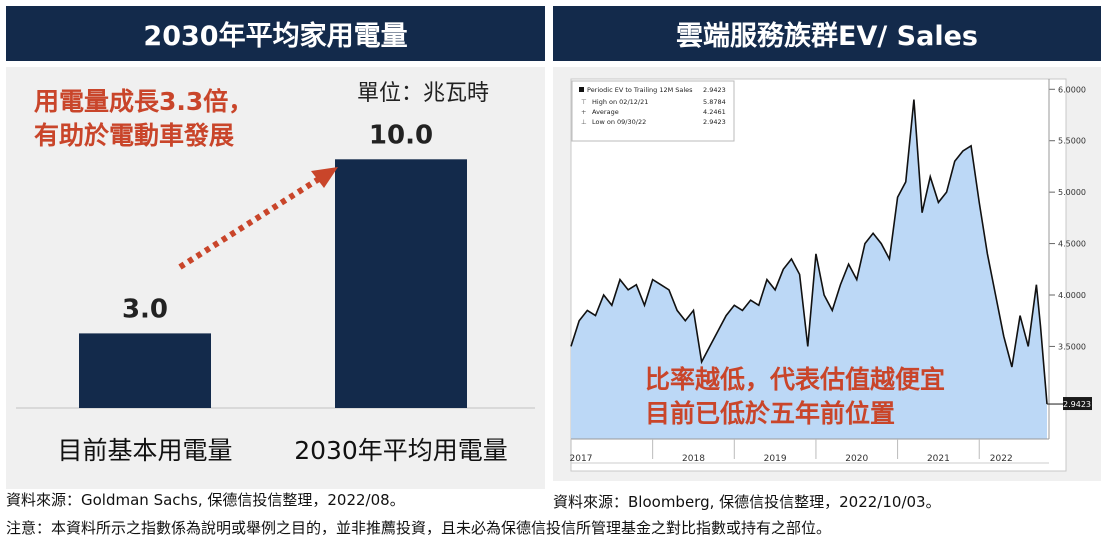 Image resolution: width=1107 pixels, height=549 pixels. What do you see at coordinates (1072, 346) in the screenshot?
I see `y-tick-label-0: 3.5000` at bounding box center [1072, 346].